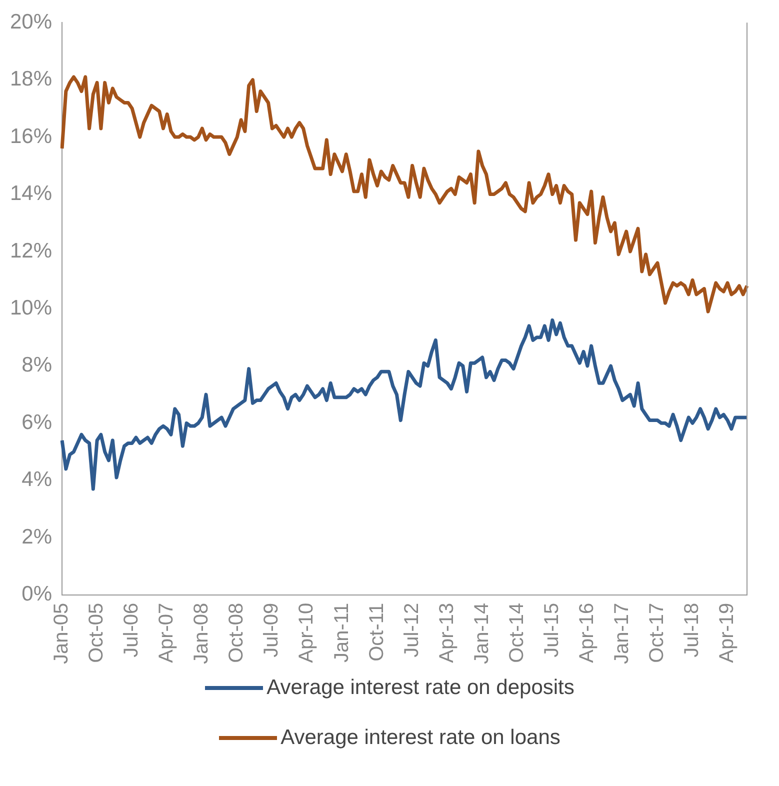 Image resolution: width=779 pixels, height=786 pixels. I want to click on legend-label: Average interest rate on loans, so click(420, 738).